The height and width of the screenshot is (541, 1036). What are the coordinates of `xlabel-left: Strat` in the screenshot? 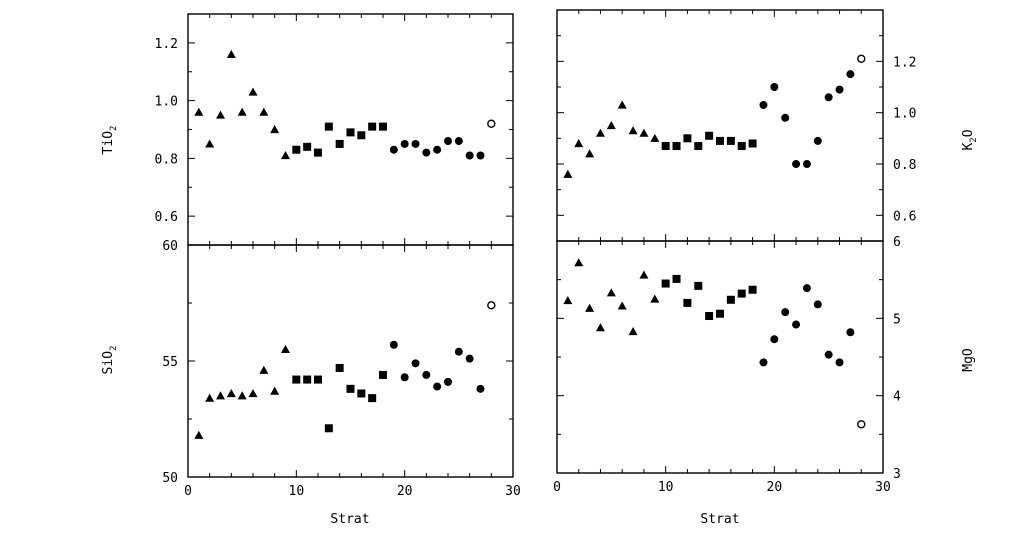 It's located at (349, 519).